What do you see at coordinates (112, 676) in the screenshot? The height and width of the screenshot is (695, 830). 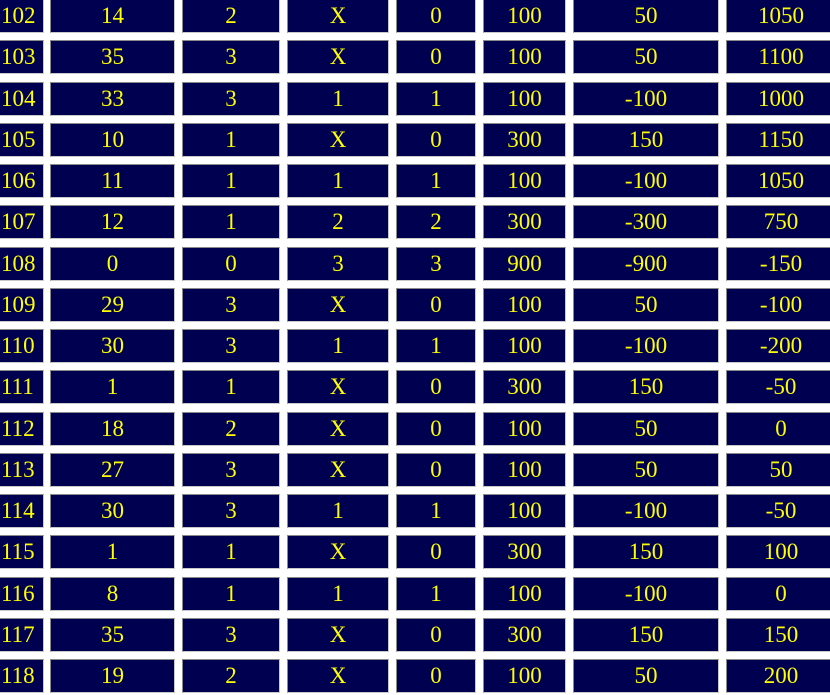 I see `table-cell: 19` at bounding box center [112, 676].